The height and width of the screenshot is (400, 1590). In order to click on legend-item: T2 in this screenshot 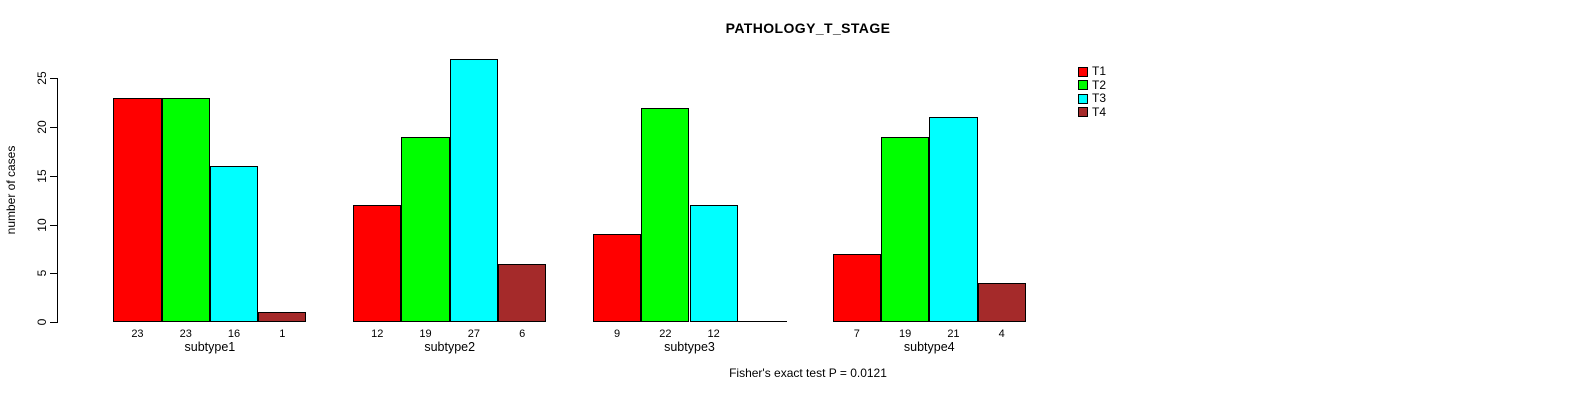, I will do `click(1092, 84)`.